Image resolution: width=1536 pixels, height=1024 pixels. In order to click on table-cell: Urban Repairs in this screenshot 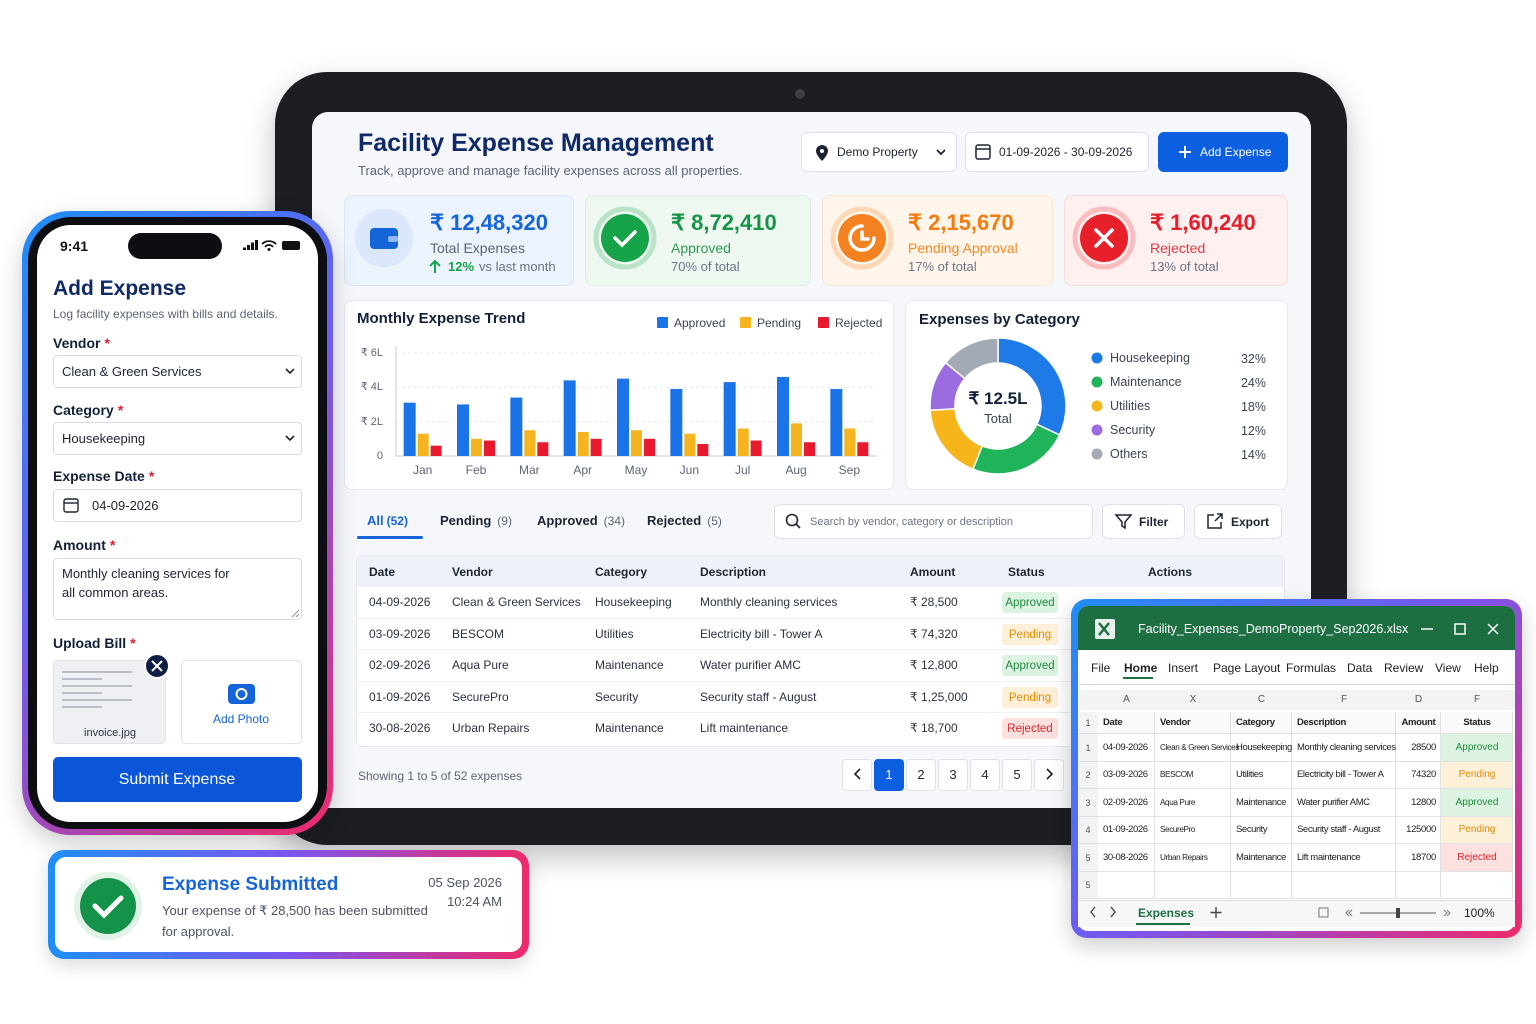, I will do `click(491, 728)`.